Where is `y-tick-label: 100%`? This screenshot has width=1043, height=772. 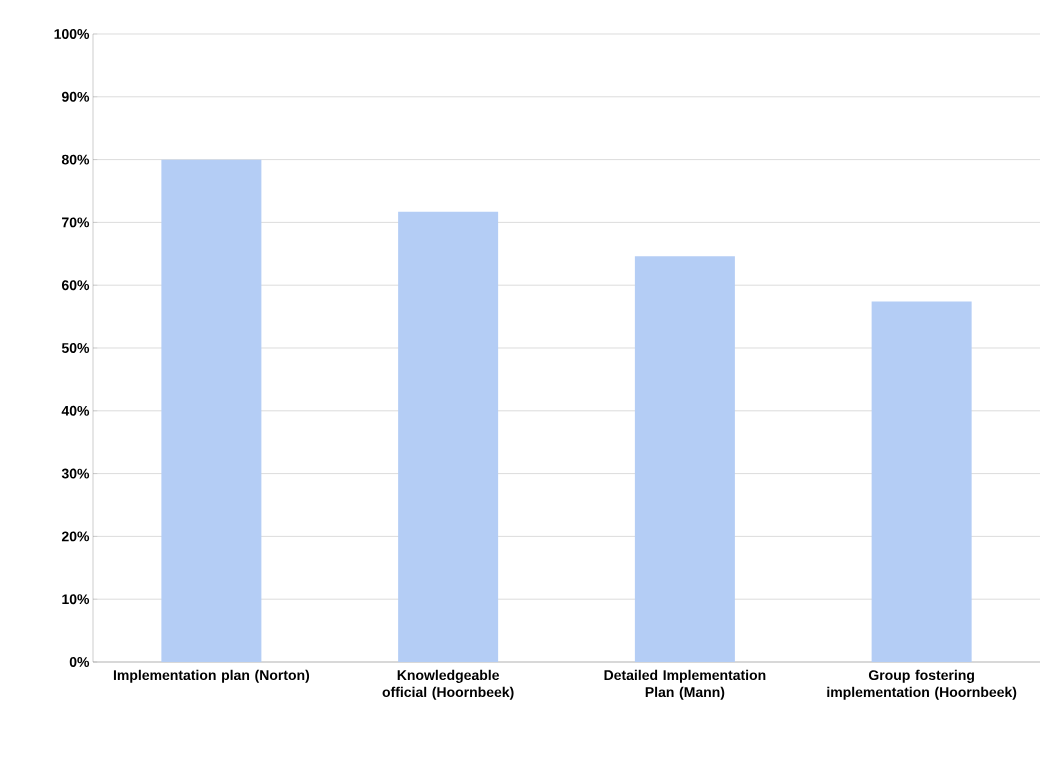
y-tick-label: 100% is located at coordinates (72, 34).